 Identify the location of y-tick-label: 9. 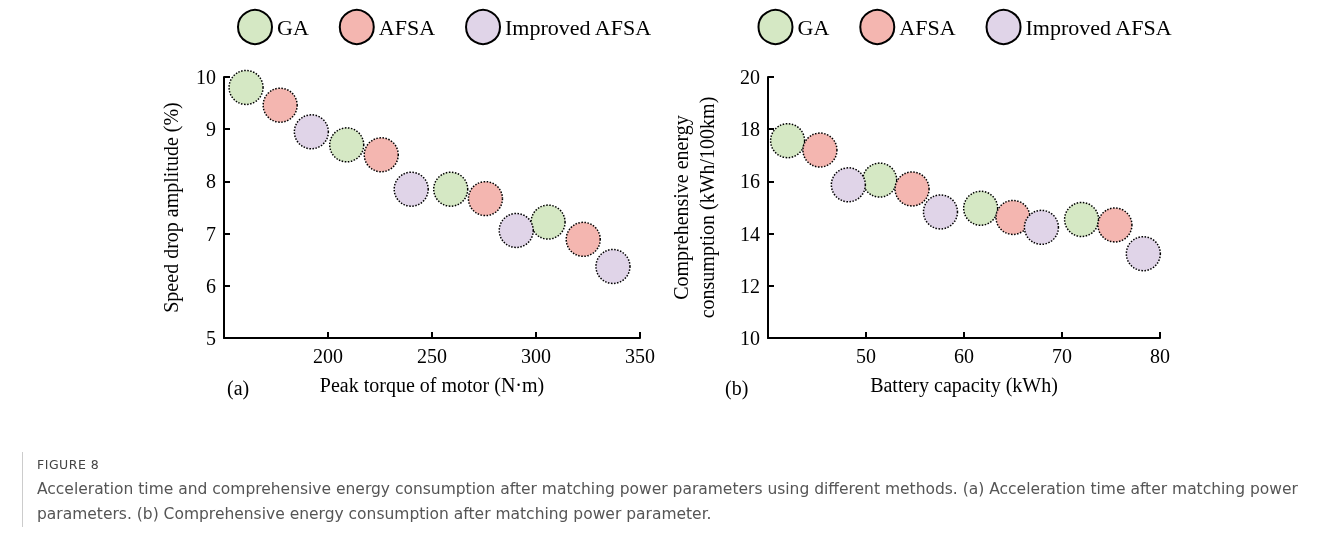
(211, 129).